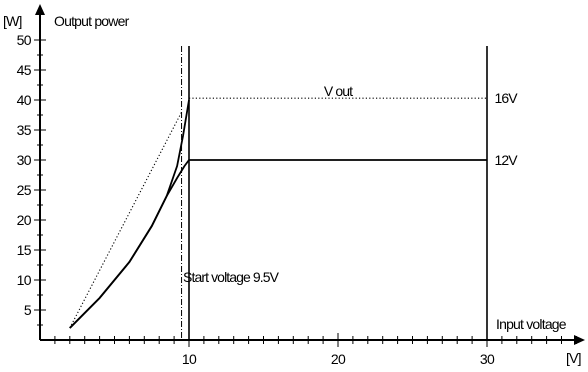  Describe the element at coordinates (24, 40) in the screenshot. I see `y-tick-label: 50` at that location.